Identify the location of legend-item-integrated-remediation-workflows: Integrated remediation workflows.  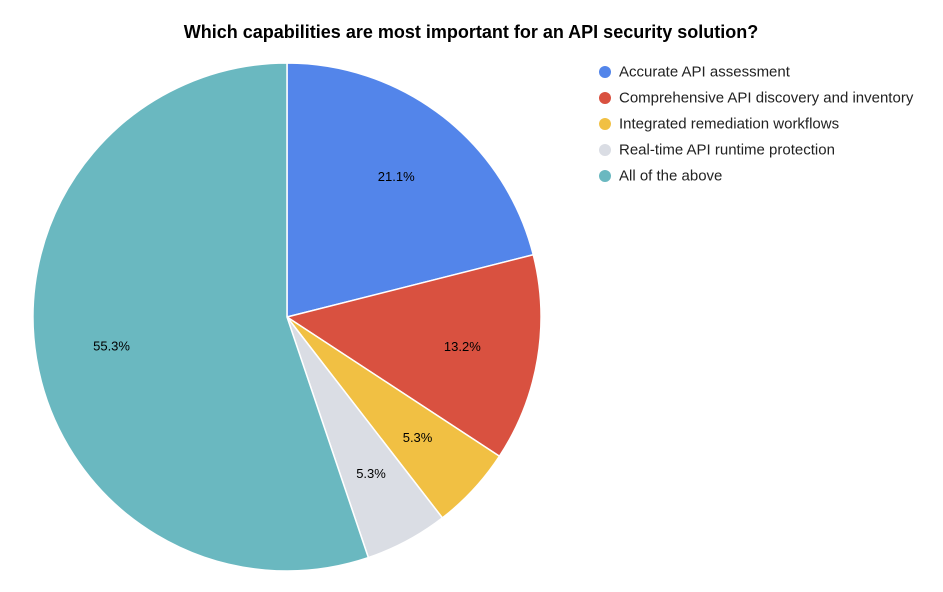
(719, 124).